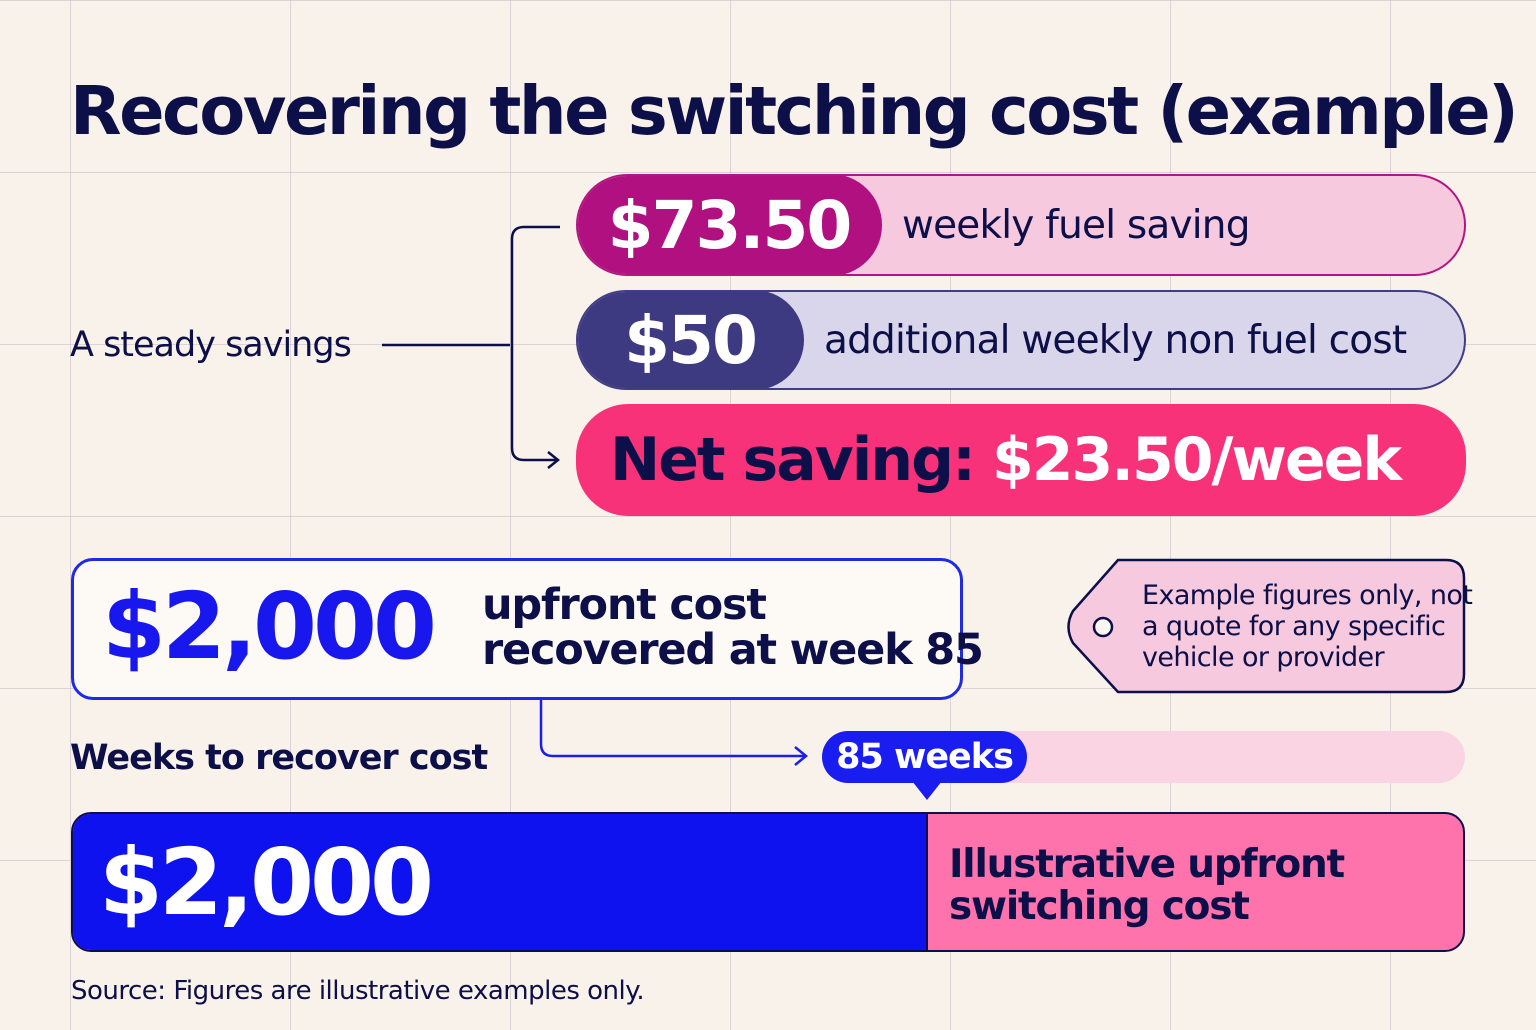 The image size is (1536, 1030). What do you see at coordinates (691, 340) in the screenshot?
I see `non-fuel-cost-amount: $50` at bounding box center [691, 340].